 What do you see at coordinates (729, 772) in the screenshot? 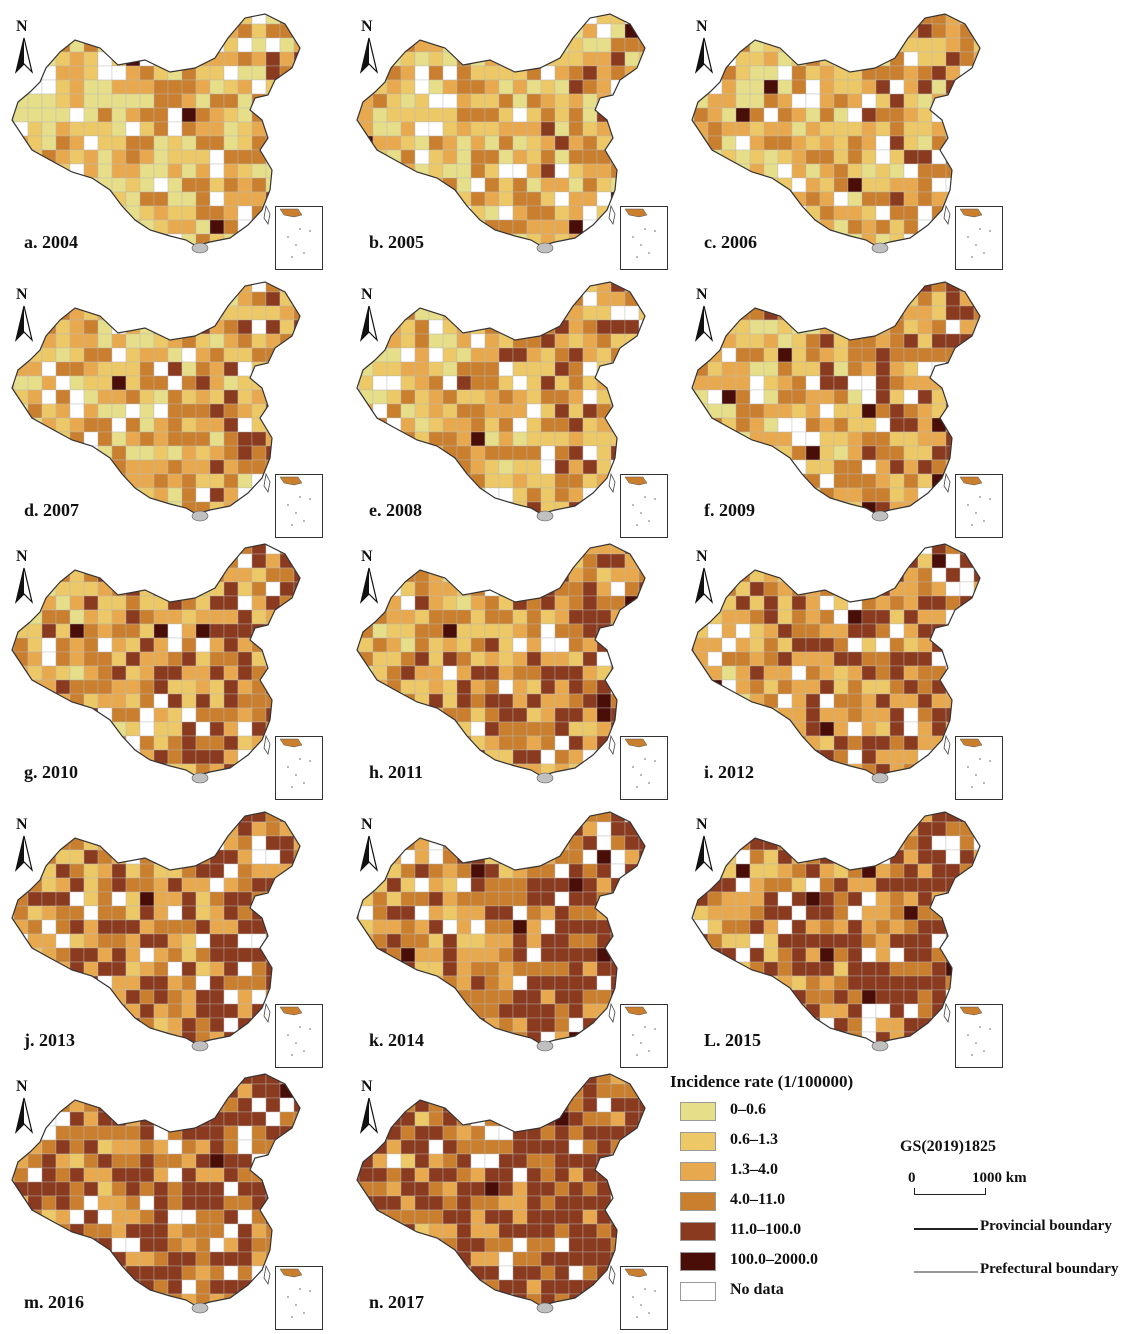
I see `panel-label: i. 2012` at bounding box center [729, 772].